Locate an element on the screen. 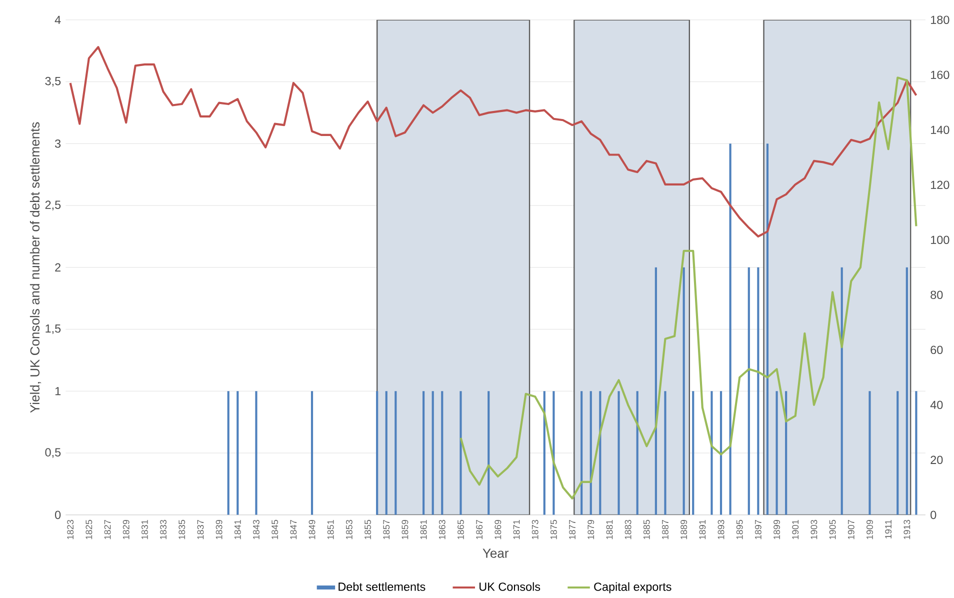 This screenshot has width=954, height=598. x-tick-label: 1901 is located at coordinates (795, 530).